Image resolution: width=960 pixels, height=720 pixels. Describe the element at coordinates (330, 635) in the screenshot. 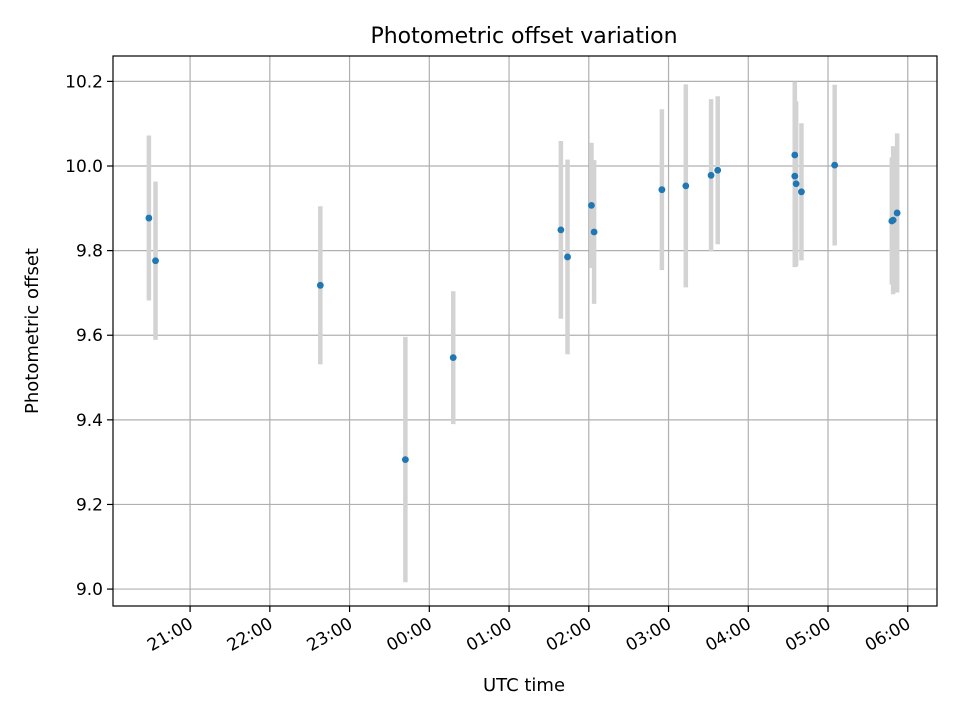

I see `x-tick-label: 23:00` at that location.